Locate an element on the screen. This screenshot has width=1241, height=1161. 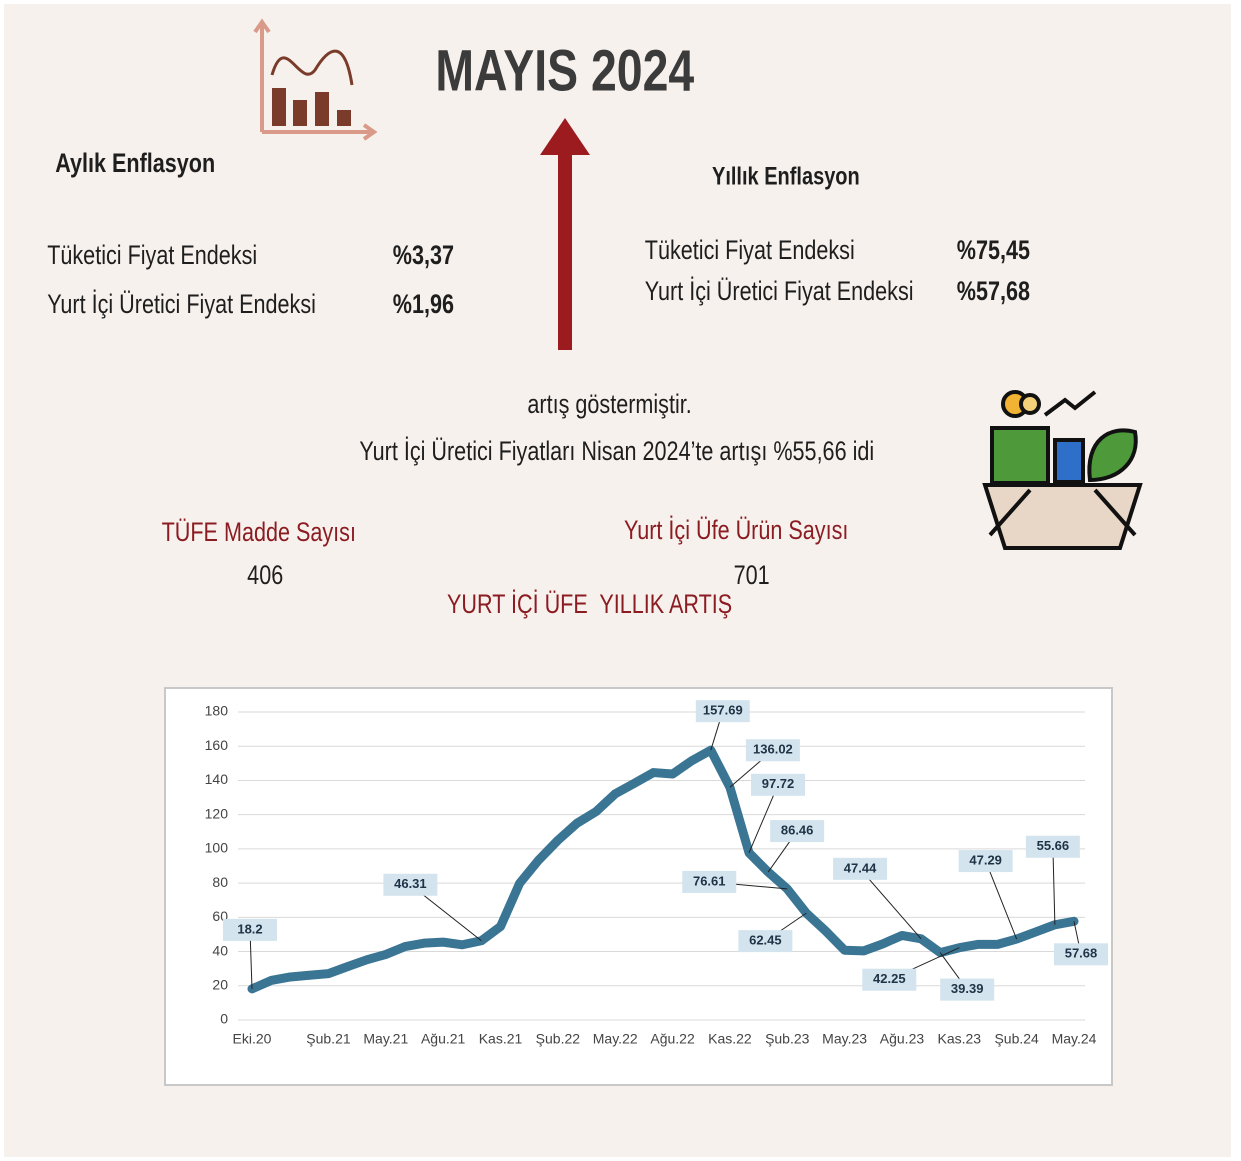
x-tick-label: Şub.23 is located at coordinates (787, 1039).